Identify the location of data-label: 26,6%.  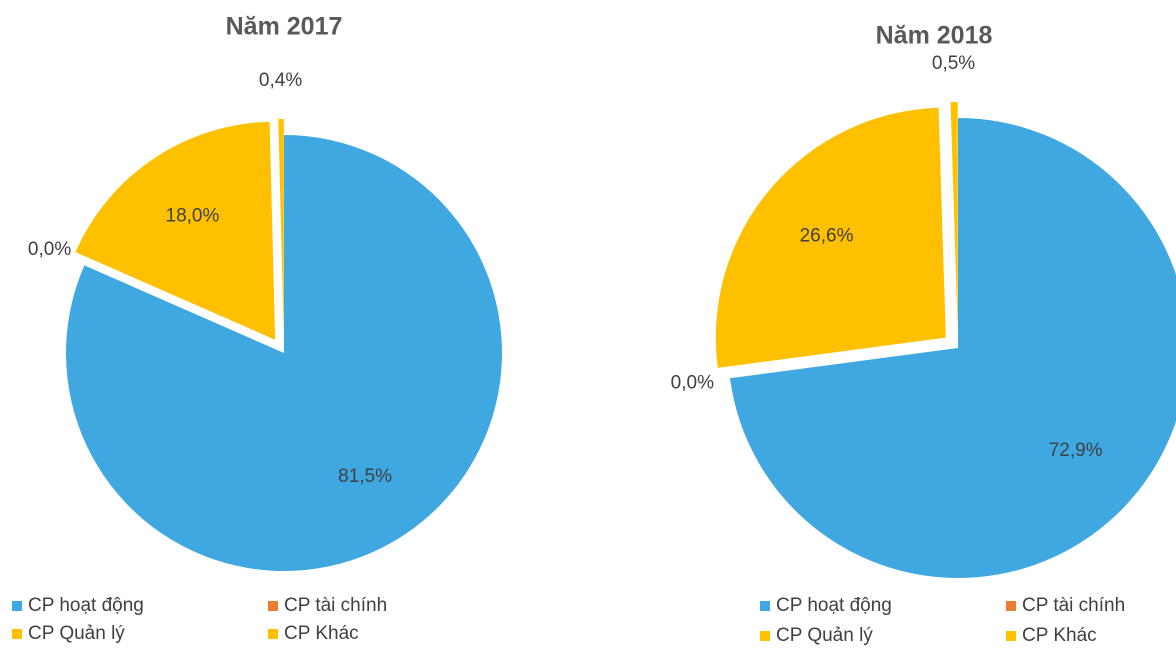
(827, 235).